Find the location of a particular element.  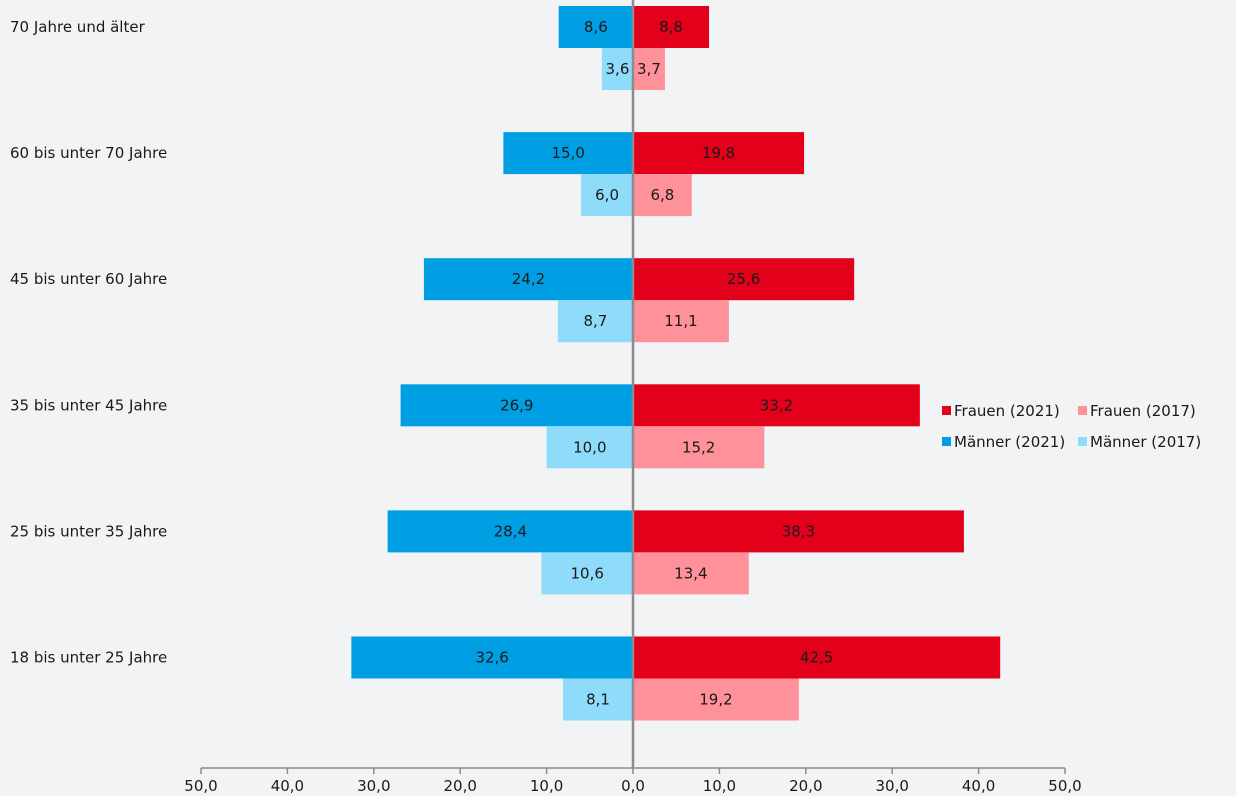

x-tick-label-6: 10,0 is located at coordinates (719, 786).